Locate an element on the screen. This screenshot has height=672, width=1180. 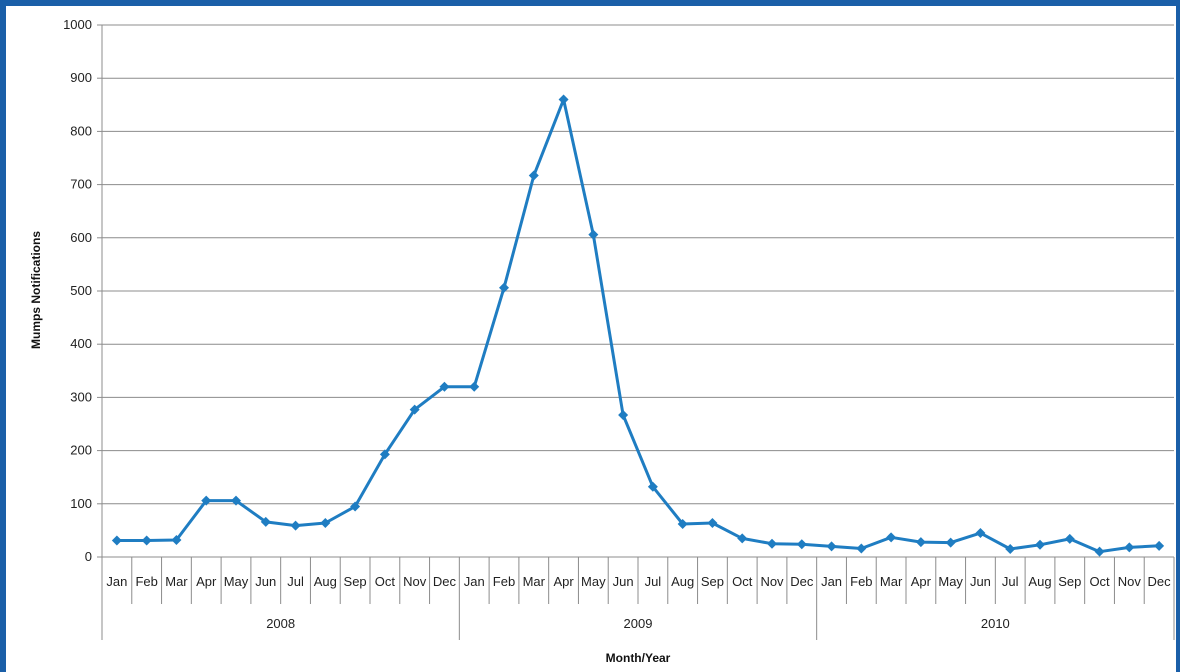
y-tick-label-500: 500 is located at coordinates (81, 290).